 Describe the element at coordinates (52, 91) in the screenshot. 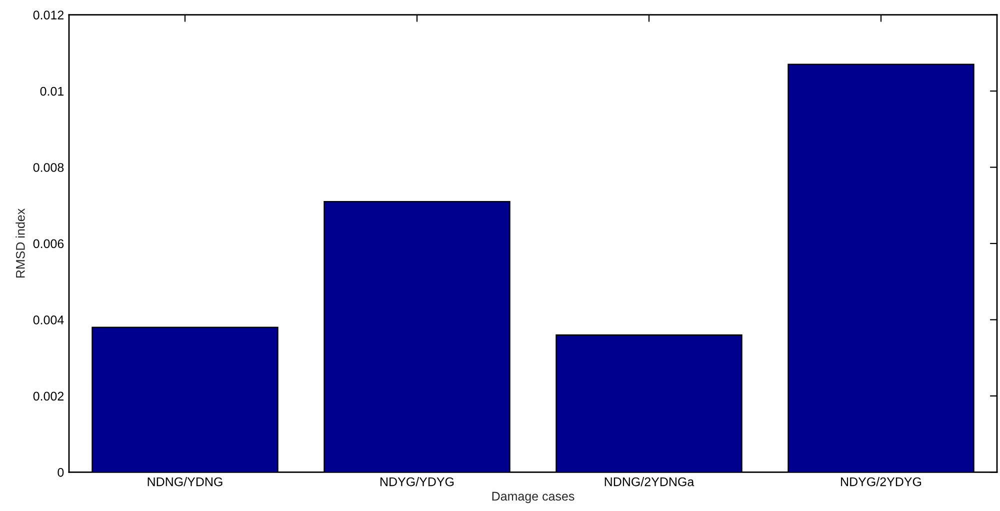

I see `y-tick-label: 0.01` at that location.